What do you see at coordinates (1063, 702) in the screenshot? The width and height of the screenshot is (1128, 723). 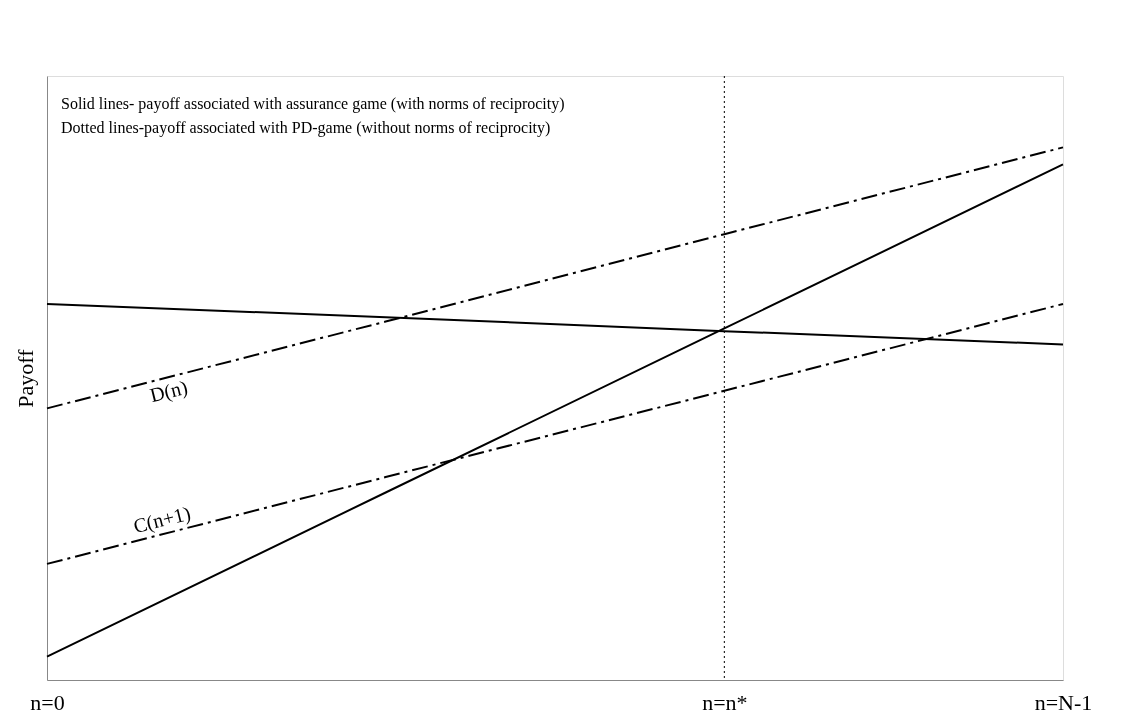 I see `x-tick-label: n=N-1` at bounding box center [1063, 702].